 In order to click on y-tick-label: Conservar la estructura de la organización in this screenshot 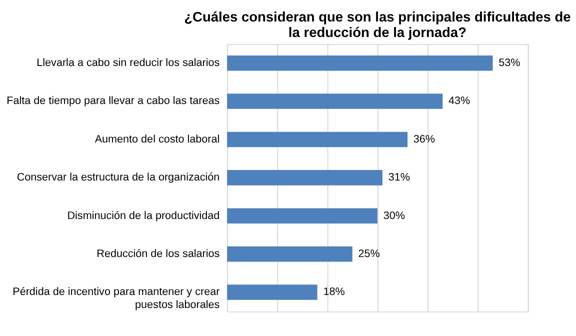, I will do `click(118, 178)`.